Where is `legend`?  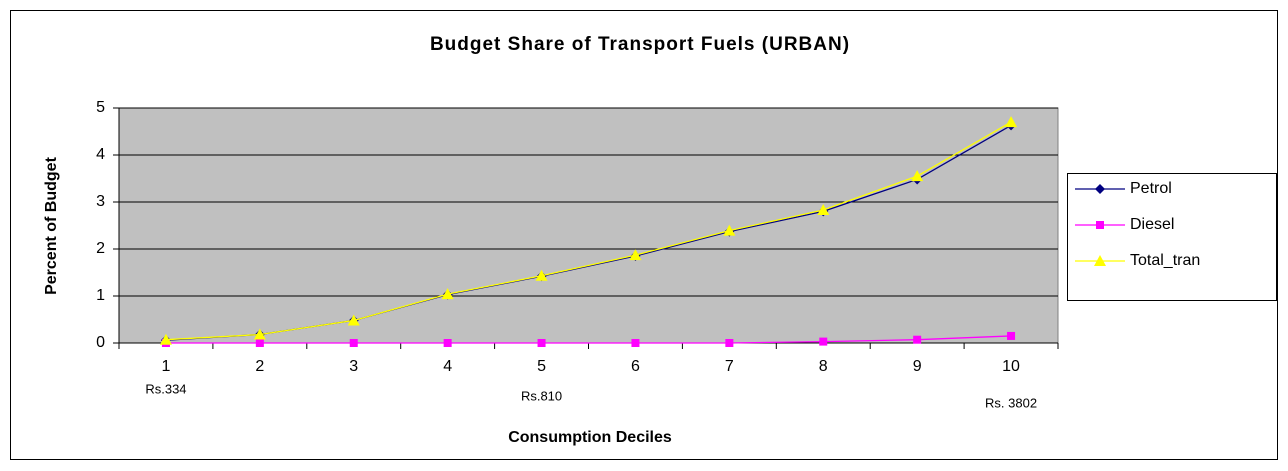
legend is located at coordinates (1172, 237).